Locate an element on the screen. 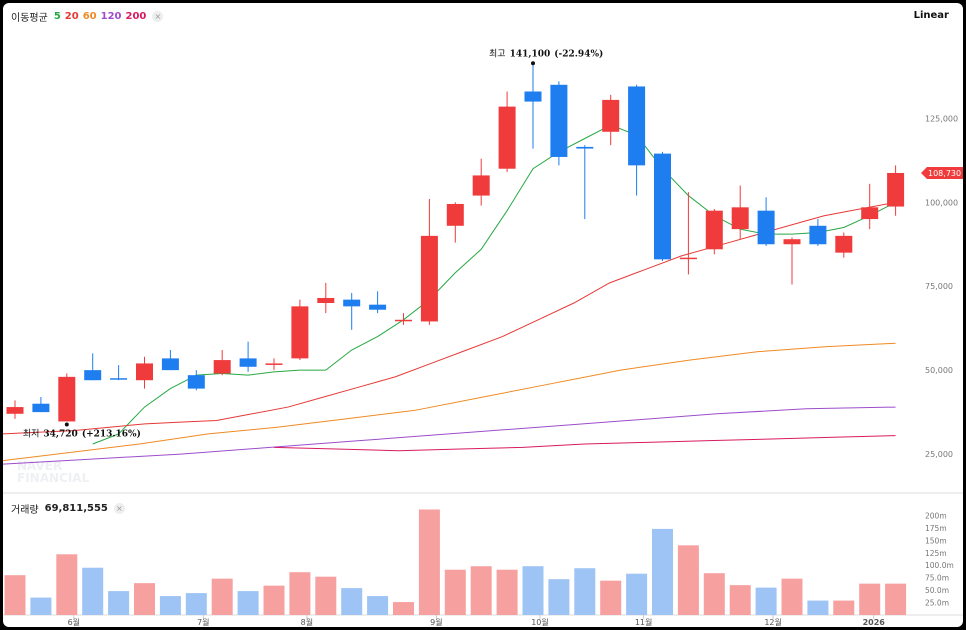  high-annotation-label: 최고 is located at coordinates (497, 53).